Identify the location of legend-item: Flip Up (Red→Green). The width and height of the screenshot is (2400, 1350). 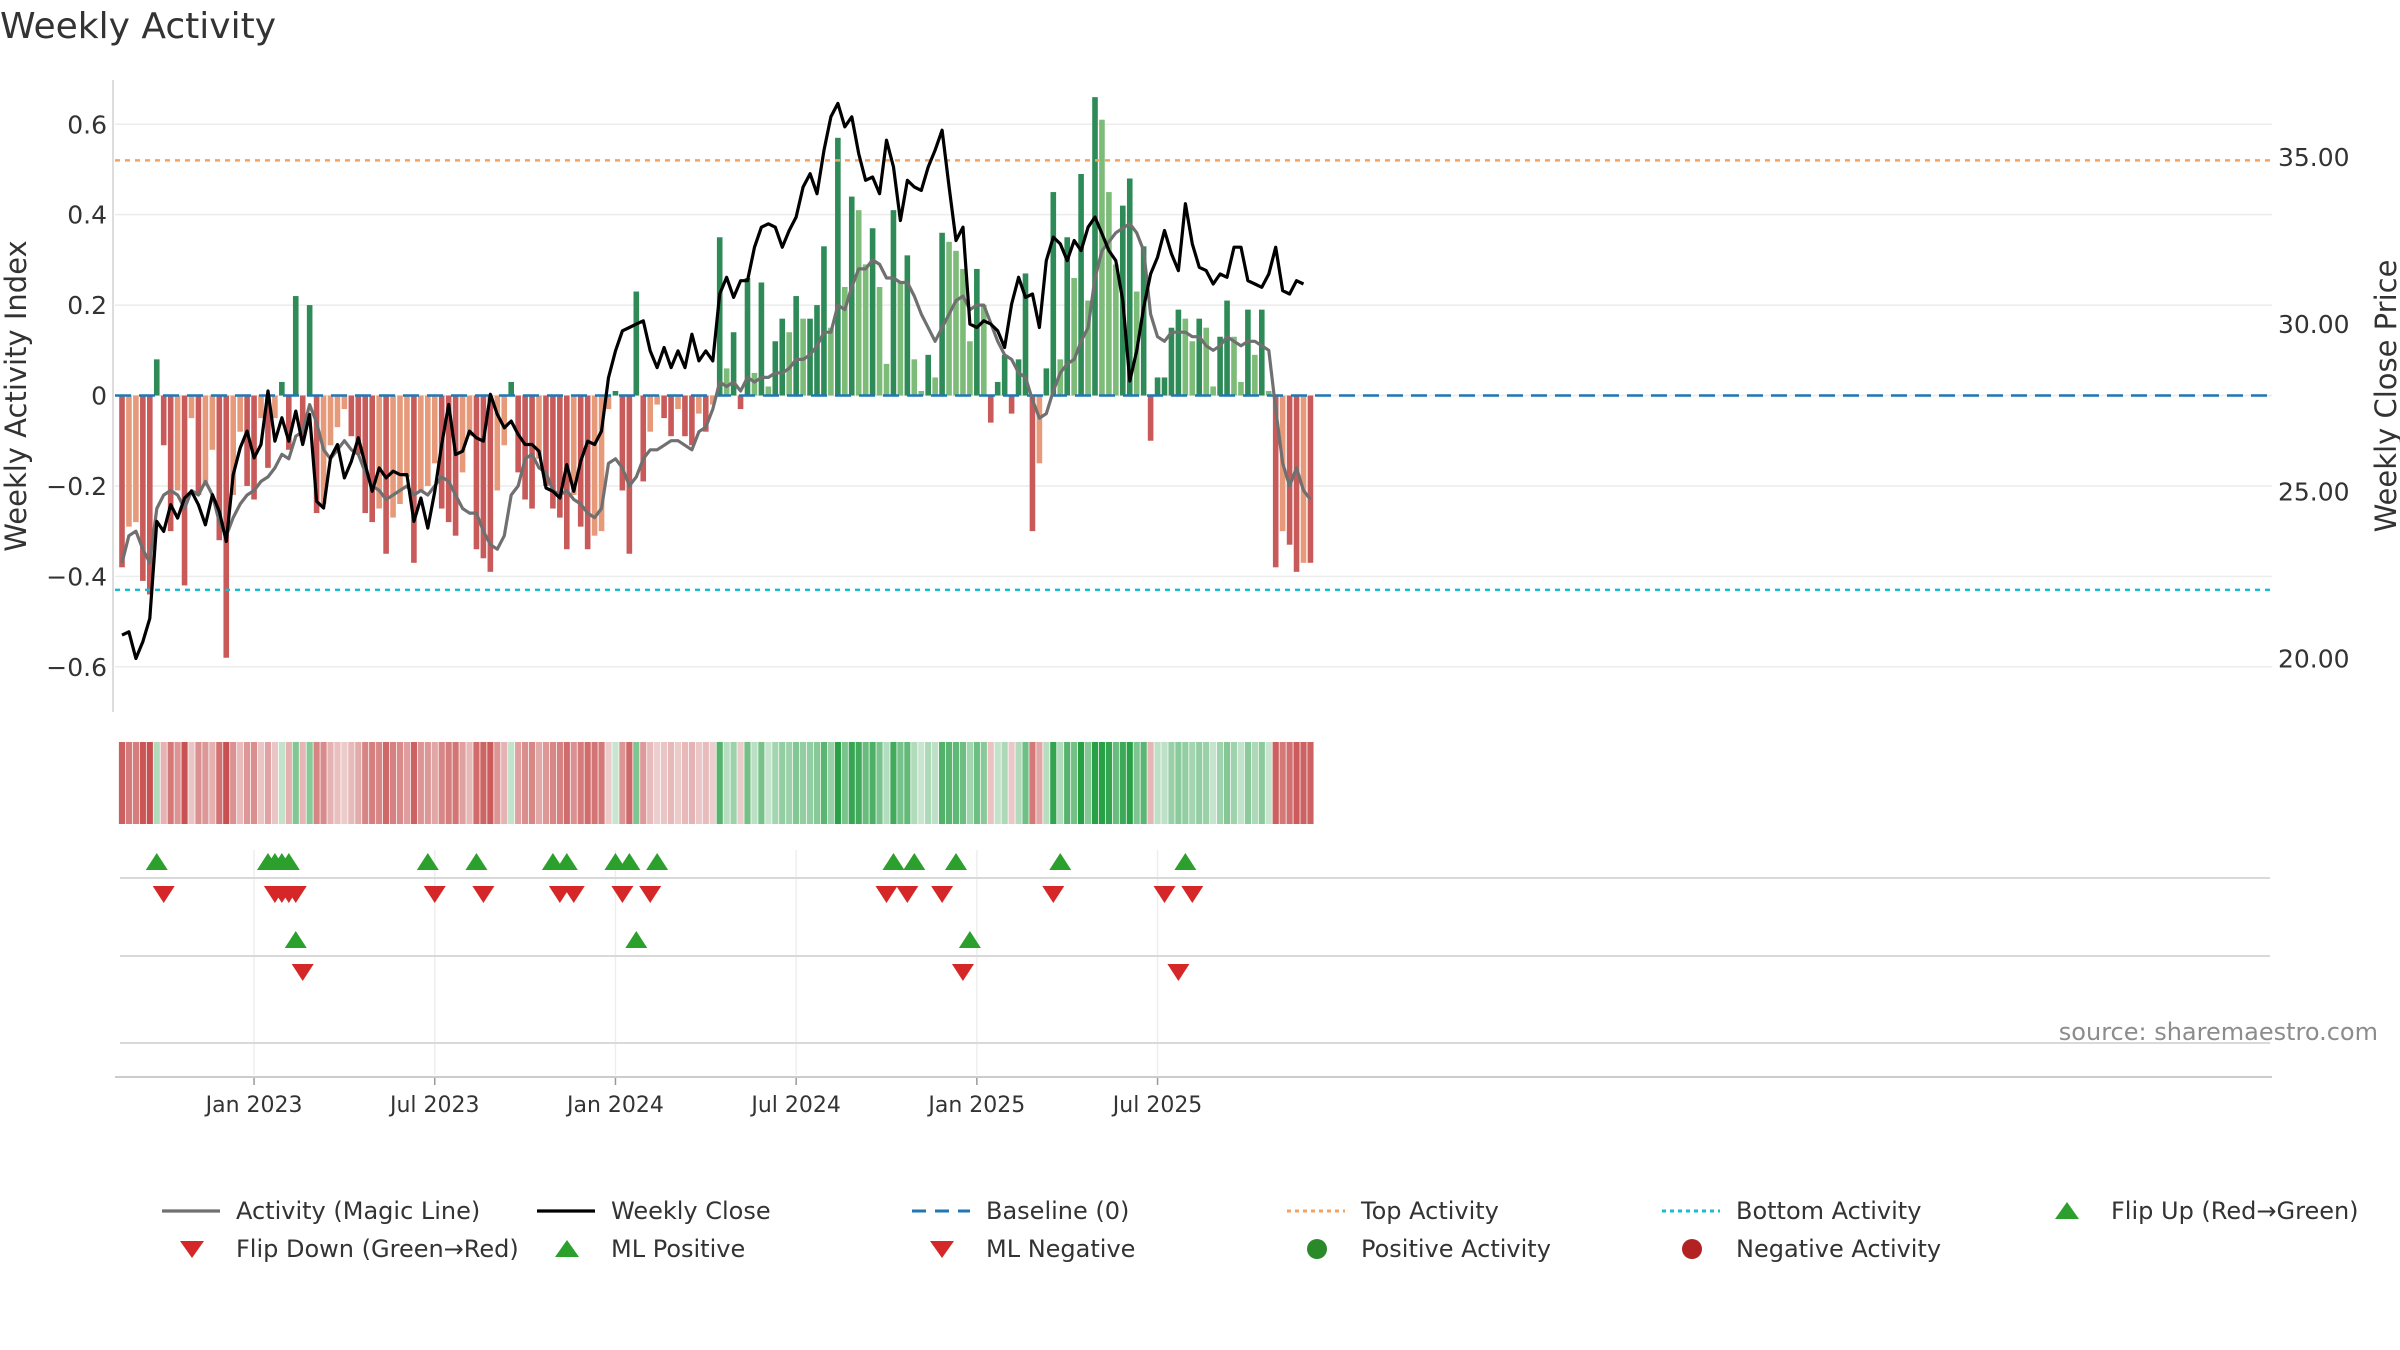
(2197, 1211).